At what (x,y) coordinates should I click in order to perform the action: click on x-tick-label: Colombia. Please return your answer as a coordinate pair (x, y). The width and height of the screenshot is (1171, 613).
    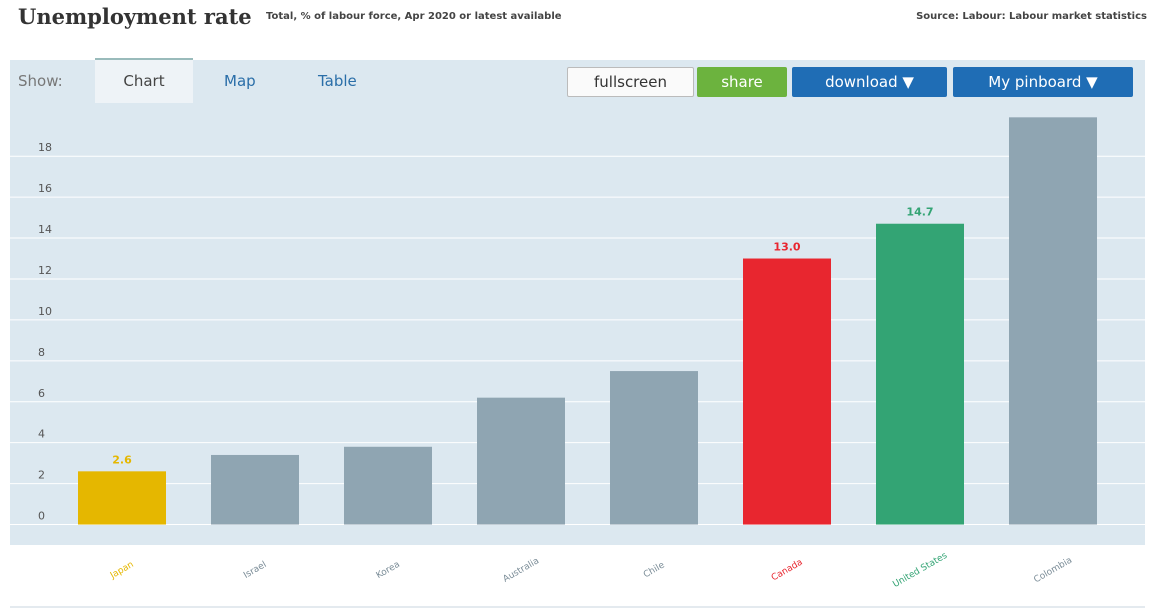
    Looking at the image, I should click on (1053, 571).